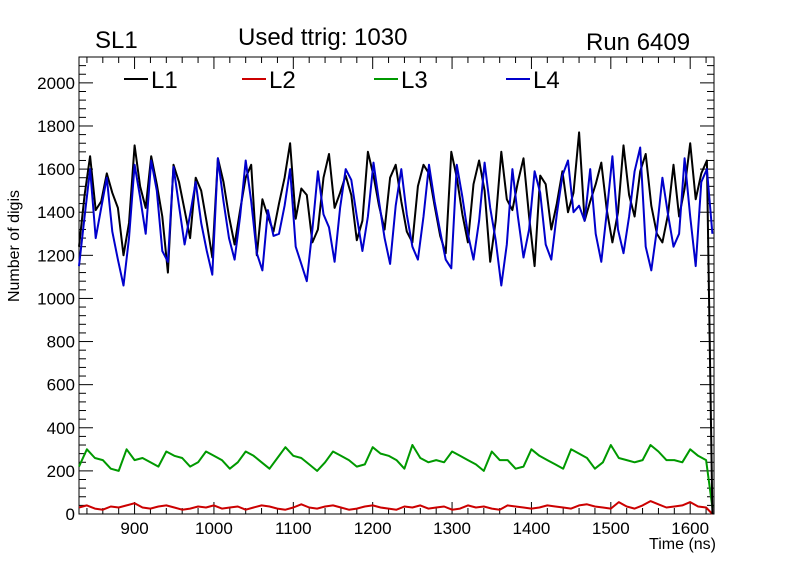 The height and width of the screenshot is (572, 796). What do you see at coordinates (56, 126) in the screenshot?
I see `y-tick-label: 1800` at bounding box center [56, 126].